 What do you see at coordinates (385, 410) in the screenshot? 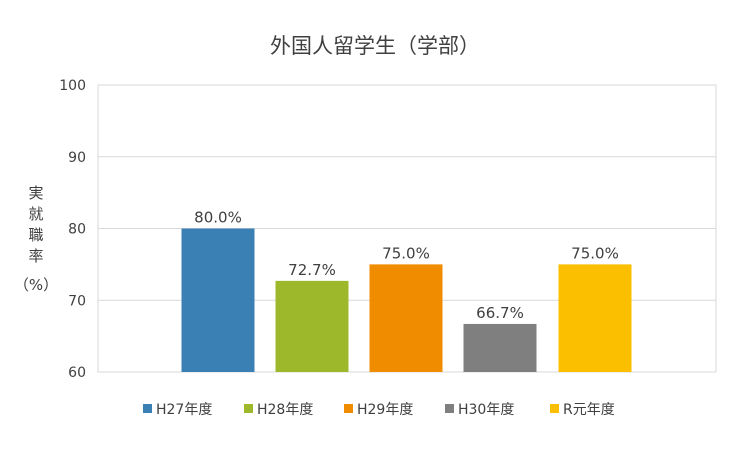
I see `legend-label: H29年度` at bounding box center [385, 410].